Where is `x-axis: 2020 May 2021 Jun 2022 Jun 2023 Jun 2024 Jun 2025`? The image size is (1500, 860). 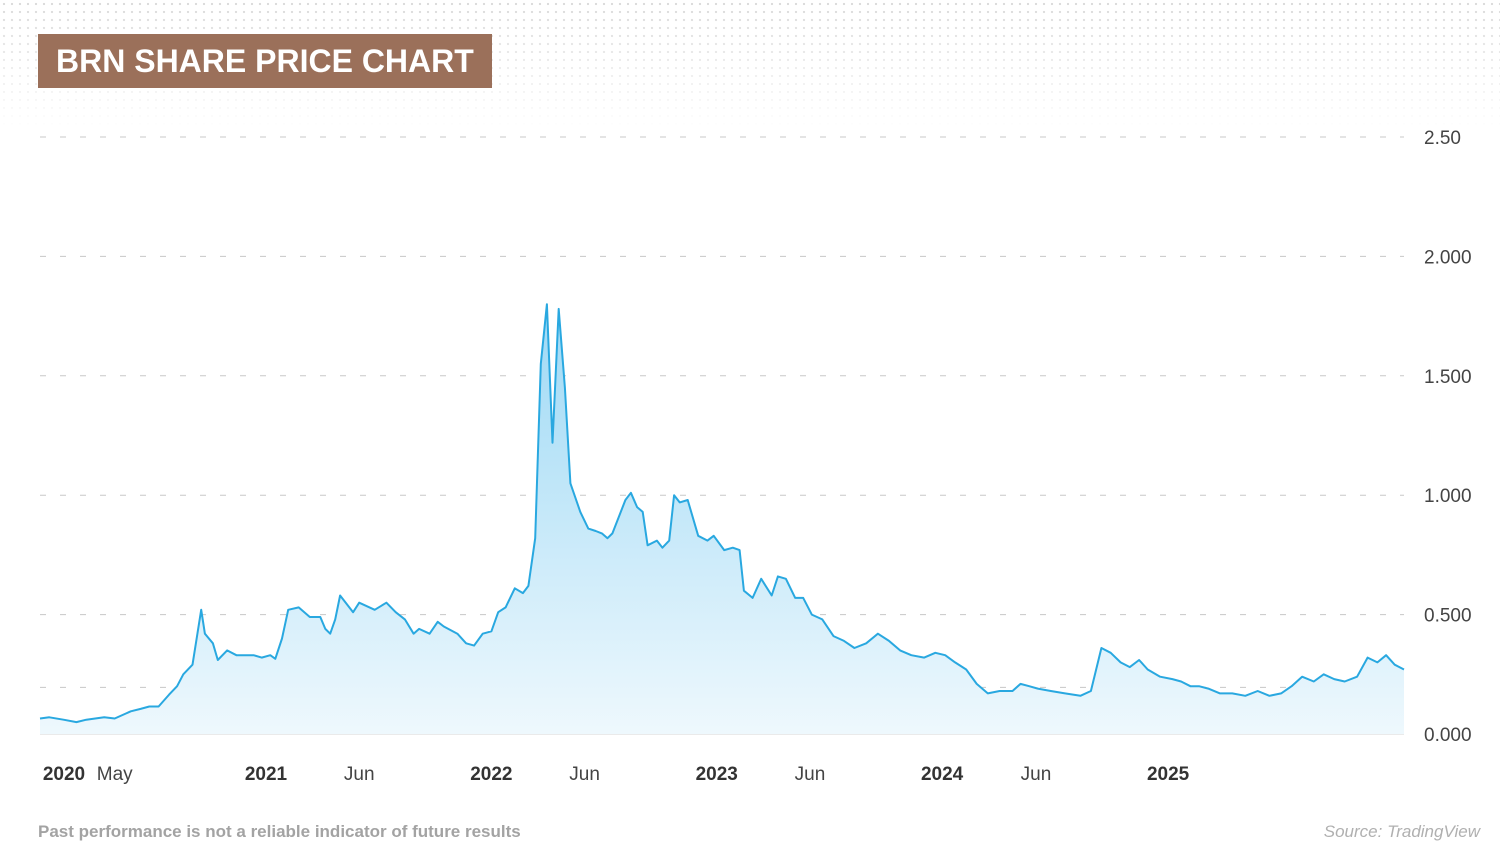 x-axis: 2020 May 2021 Jun 2022 Jun 2023 Jun 2024 Jun 2025 is located at coordinates (616, 774).